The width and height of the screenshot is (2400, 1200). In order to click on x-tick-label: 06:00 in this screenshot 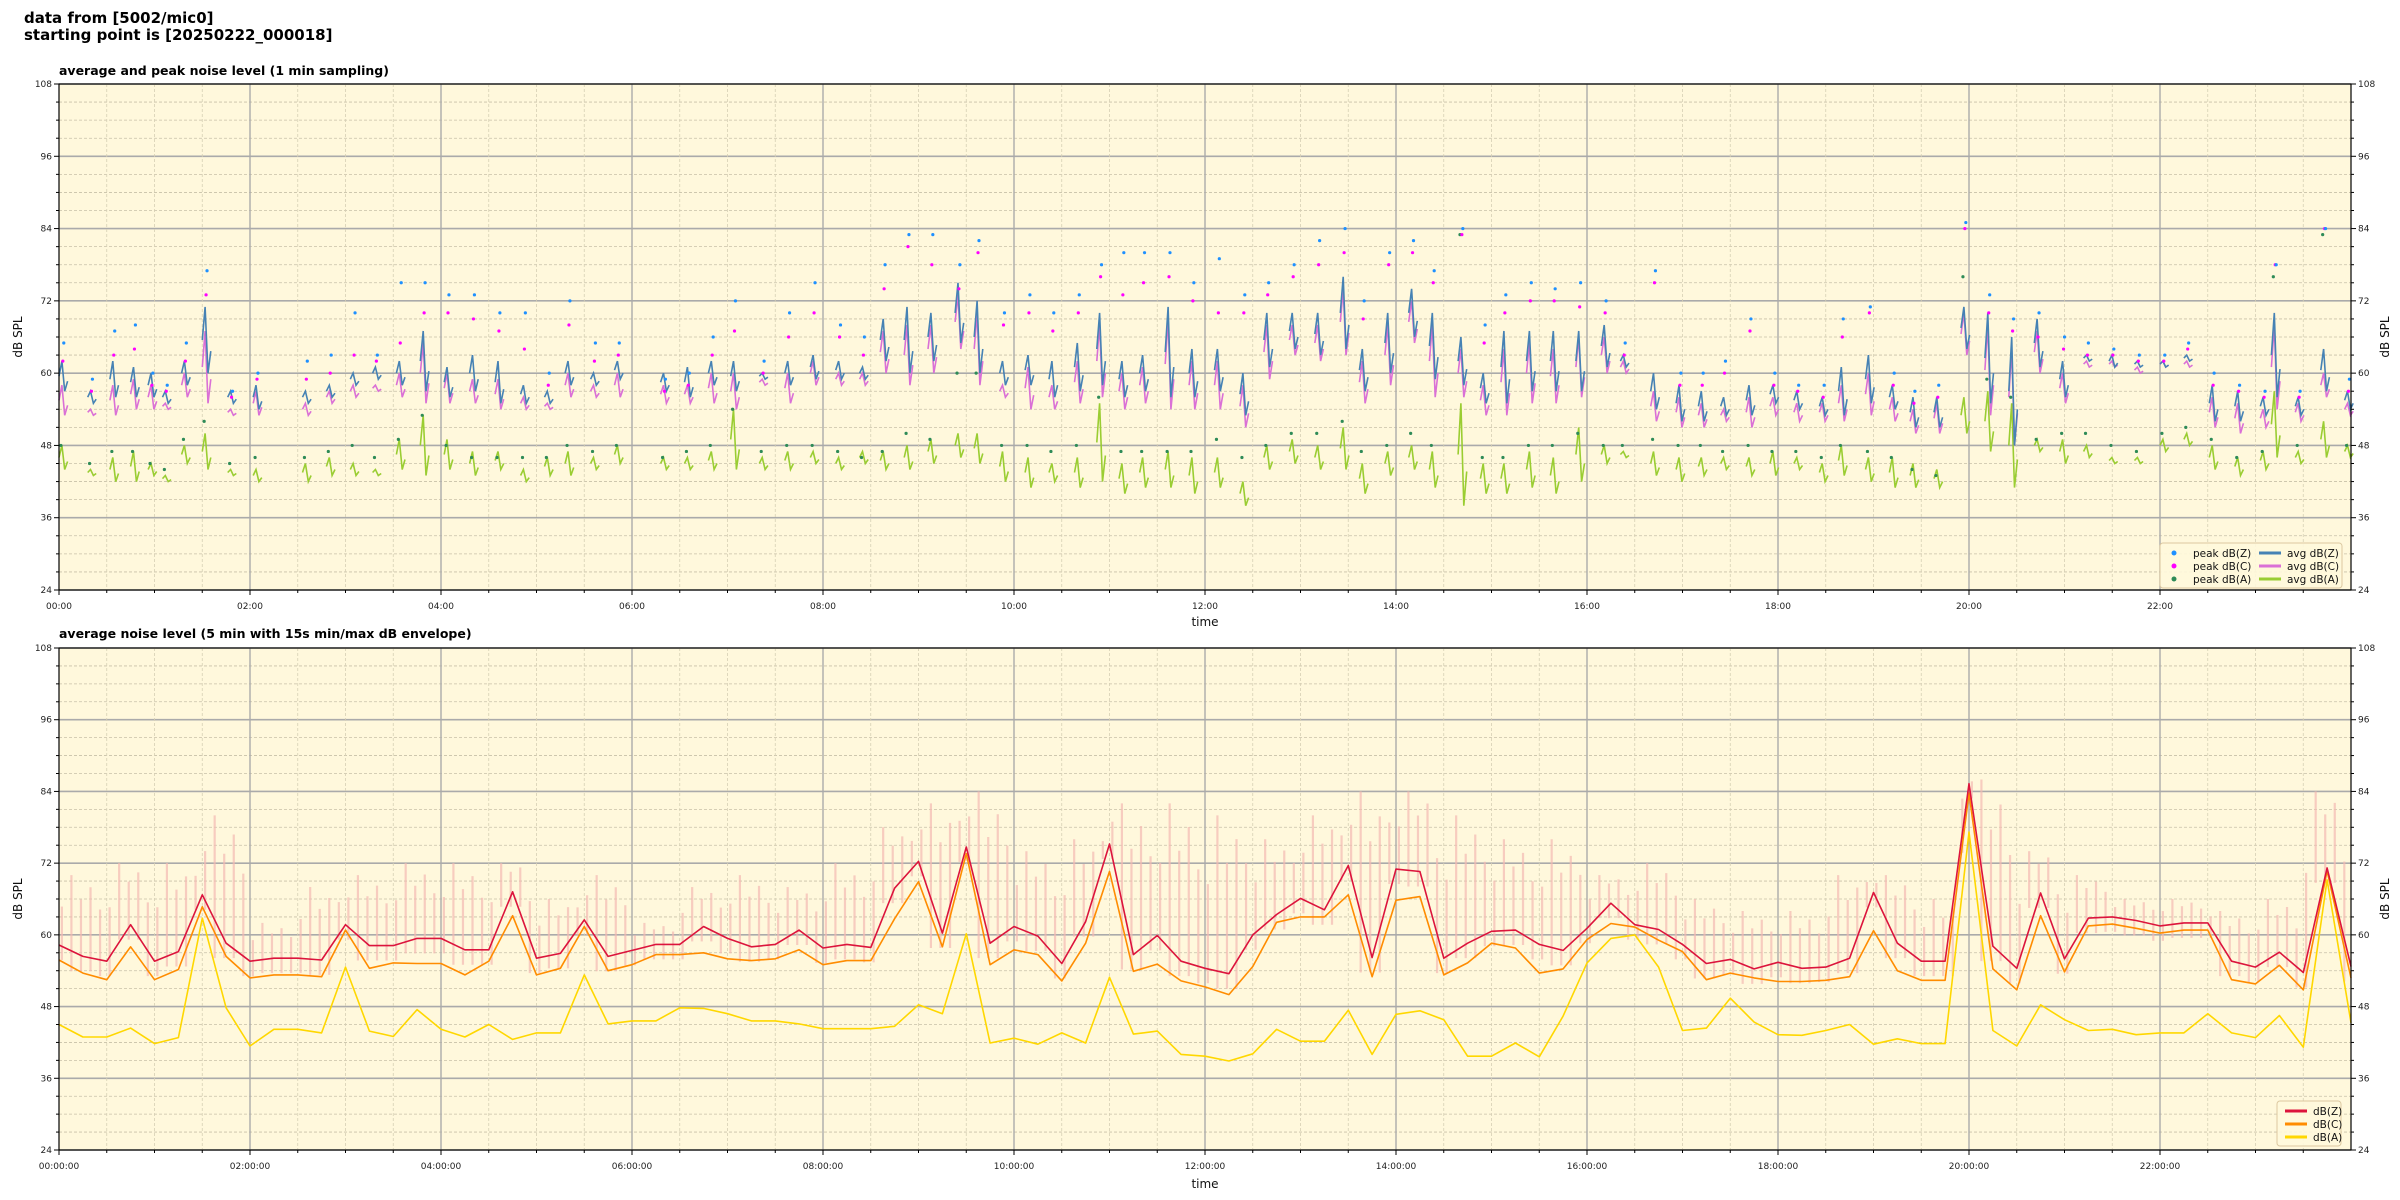, I will do `click(632, 607)`.